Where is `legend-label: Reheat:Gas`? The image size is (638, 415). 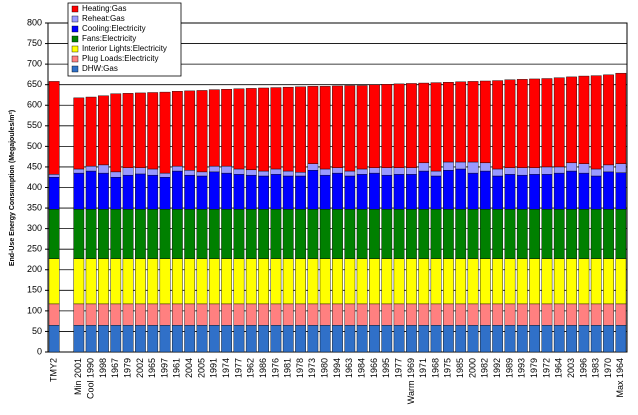
legend-label: Reheat:Gas is located at coordinates (103, 18).